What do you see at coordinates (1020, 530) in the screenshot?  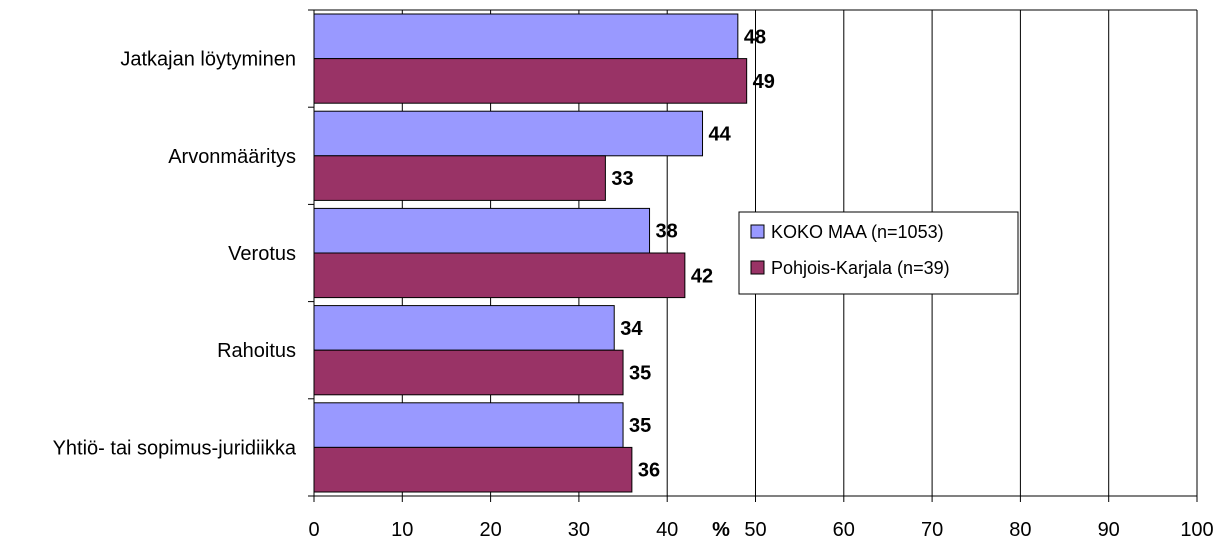 I see `x-tick-label: 80` at bounding box center [1020, 530].